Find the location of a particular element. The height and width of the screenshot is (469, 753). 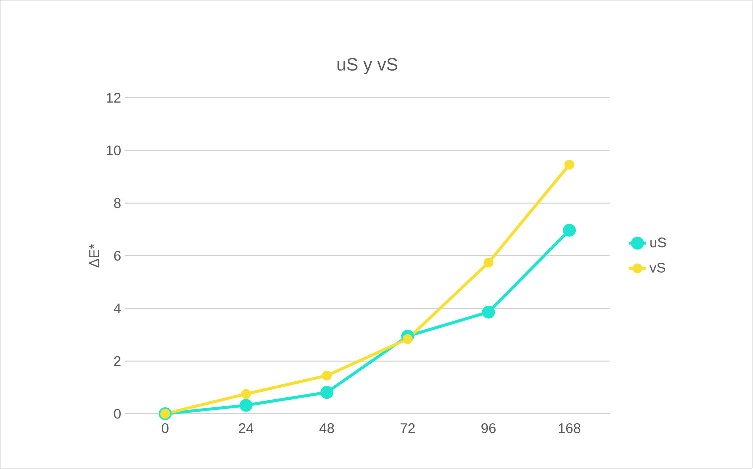

y-tick-label: 12 is located at coordinates (114, 98).